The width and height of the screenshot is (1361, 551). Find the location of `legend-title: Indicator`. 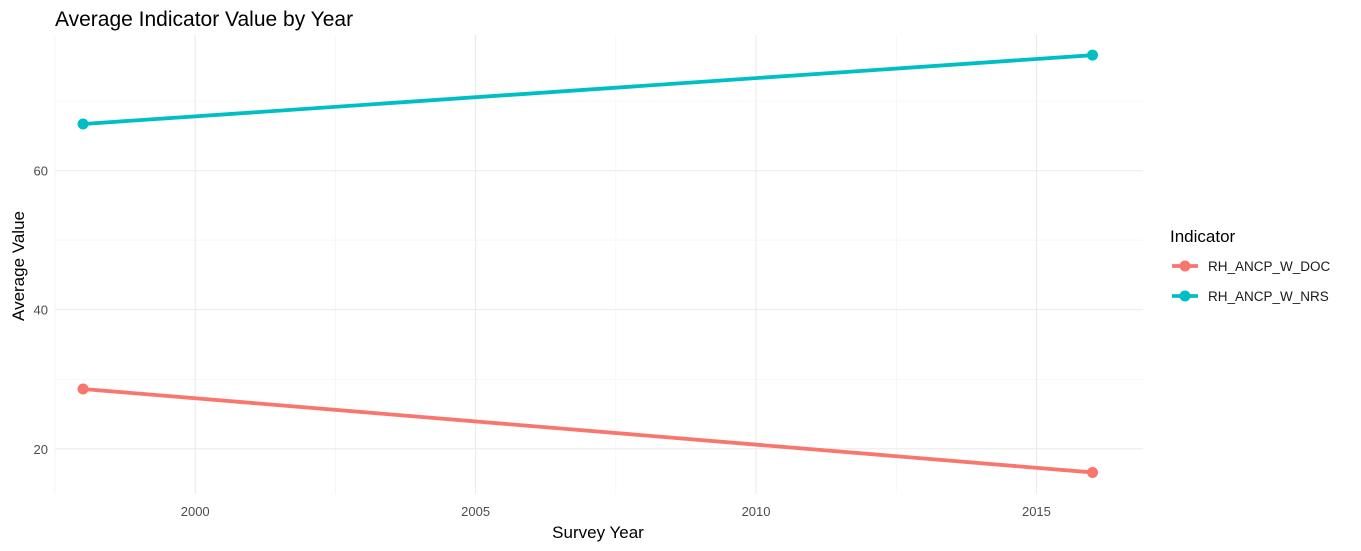

legend-title: Indicator is located at coordinates (1203, 236).